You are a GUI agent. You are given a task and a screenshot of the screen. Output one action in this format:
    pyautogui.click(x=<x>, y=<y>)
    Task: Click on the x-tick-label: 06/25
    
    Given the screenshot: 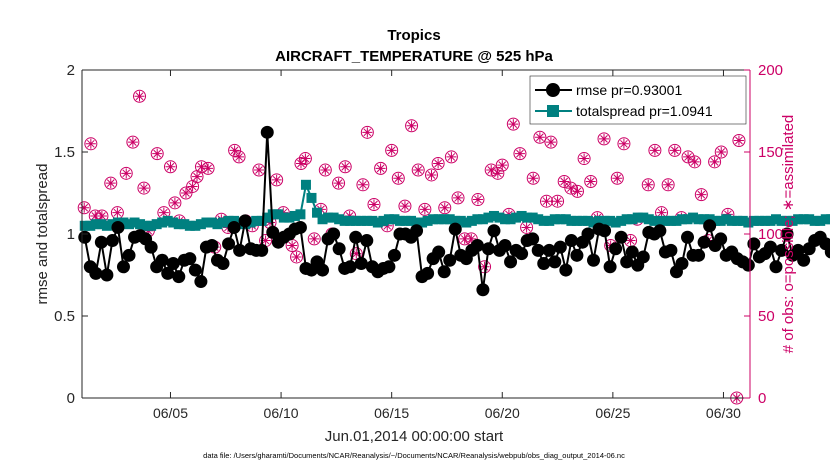 What is the action you would take?
    pyautogui.click(x=612, y=413)
    